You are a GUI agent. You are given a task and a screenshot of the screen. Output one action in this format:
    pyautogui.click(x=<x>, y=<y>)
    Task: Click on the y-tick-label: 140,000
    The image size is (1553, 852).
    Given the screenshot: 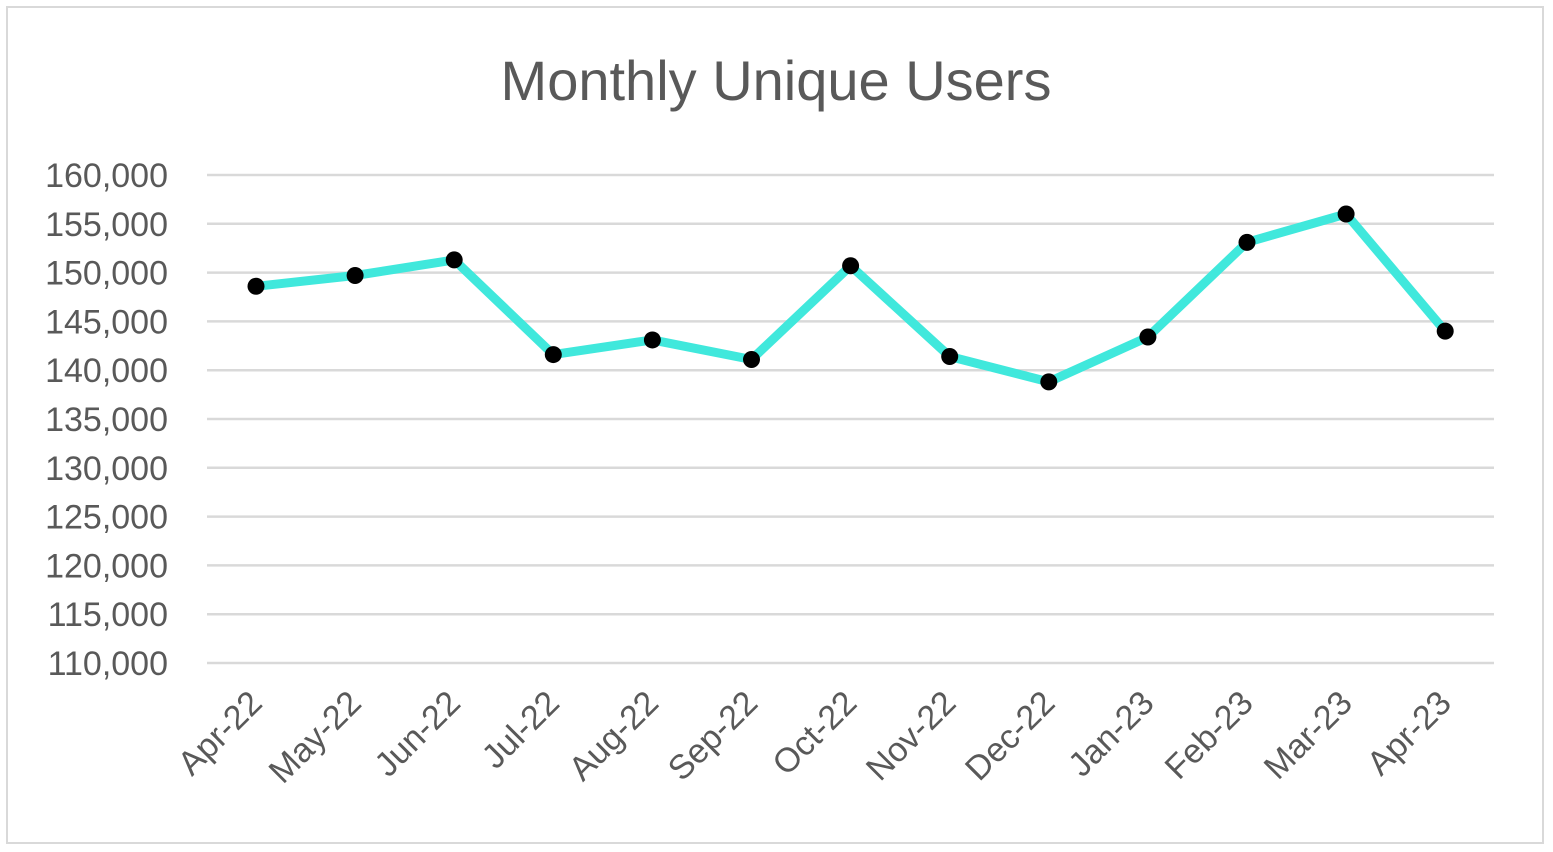 What is the action you would take?
    pyautogui.click(x=106, y=371)
    